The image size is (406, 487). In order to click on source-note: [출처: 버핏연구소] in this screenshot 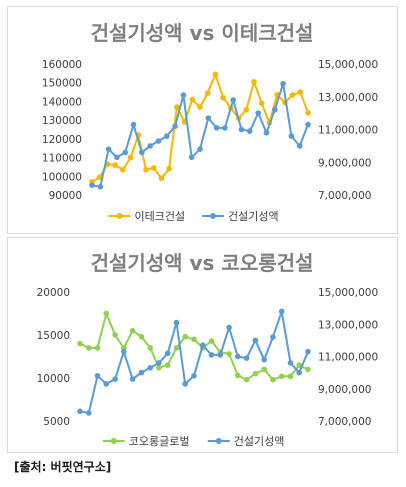, I will do `click(63, 467)`.